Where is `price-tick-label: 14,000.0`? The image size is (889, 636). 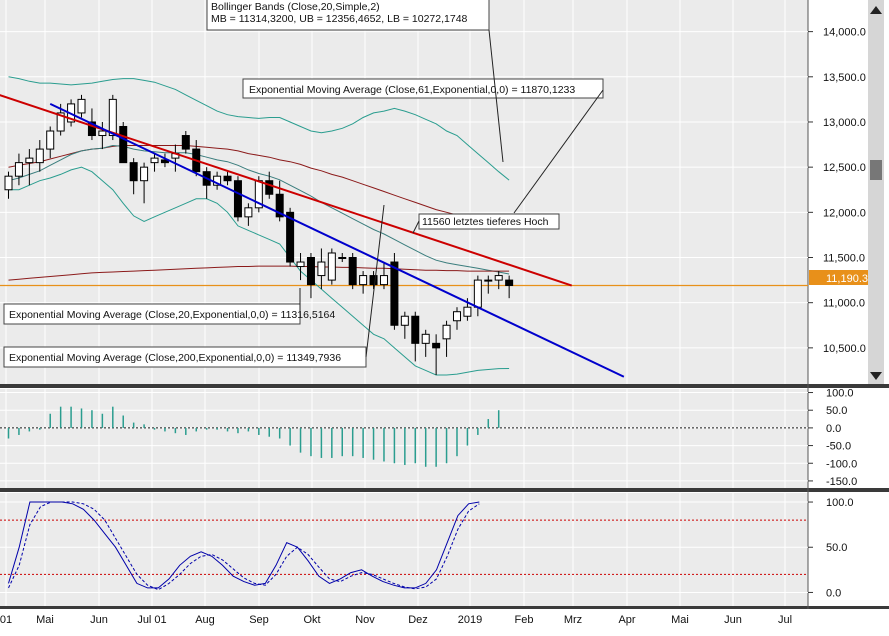
price-tick-label: 14,000.0 is located at coordinates (844, 33).